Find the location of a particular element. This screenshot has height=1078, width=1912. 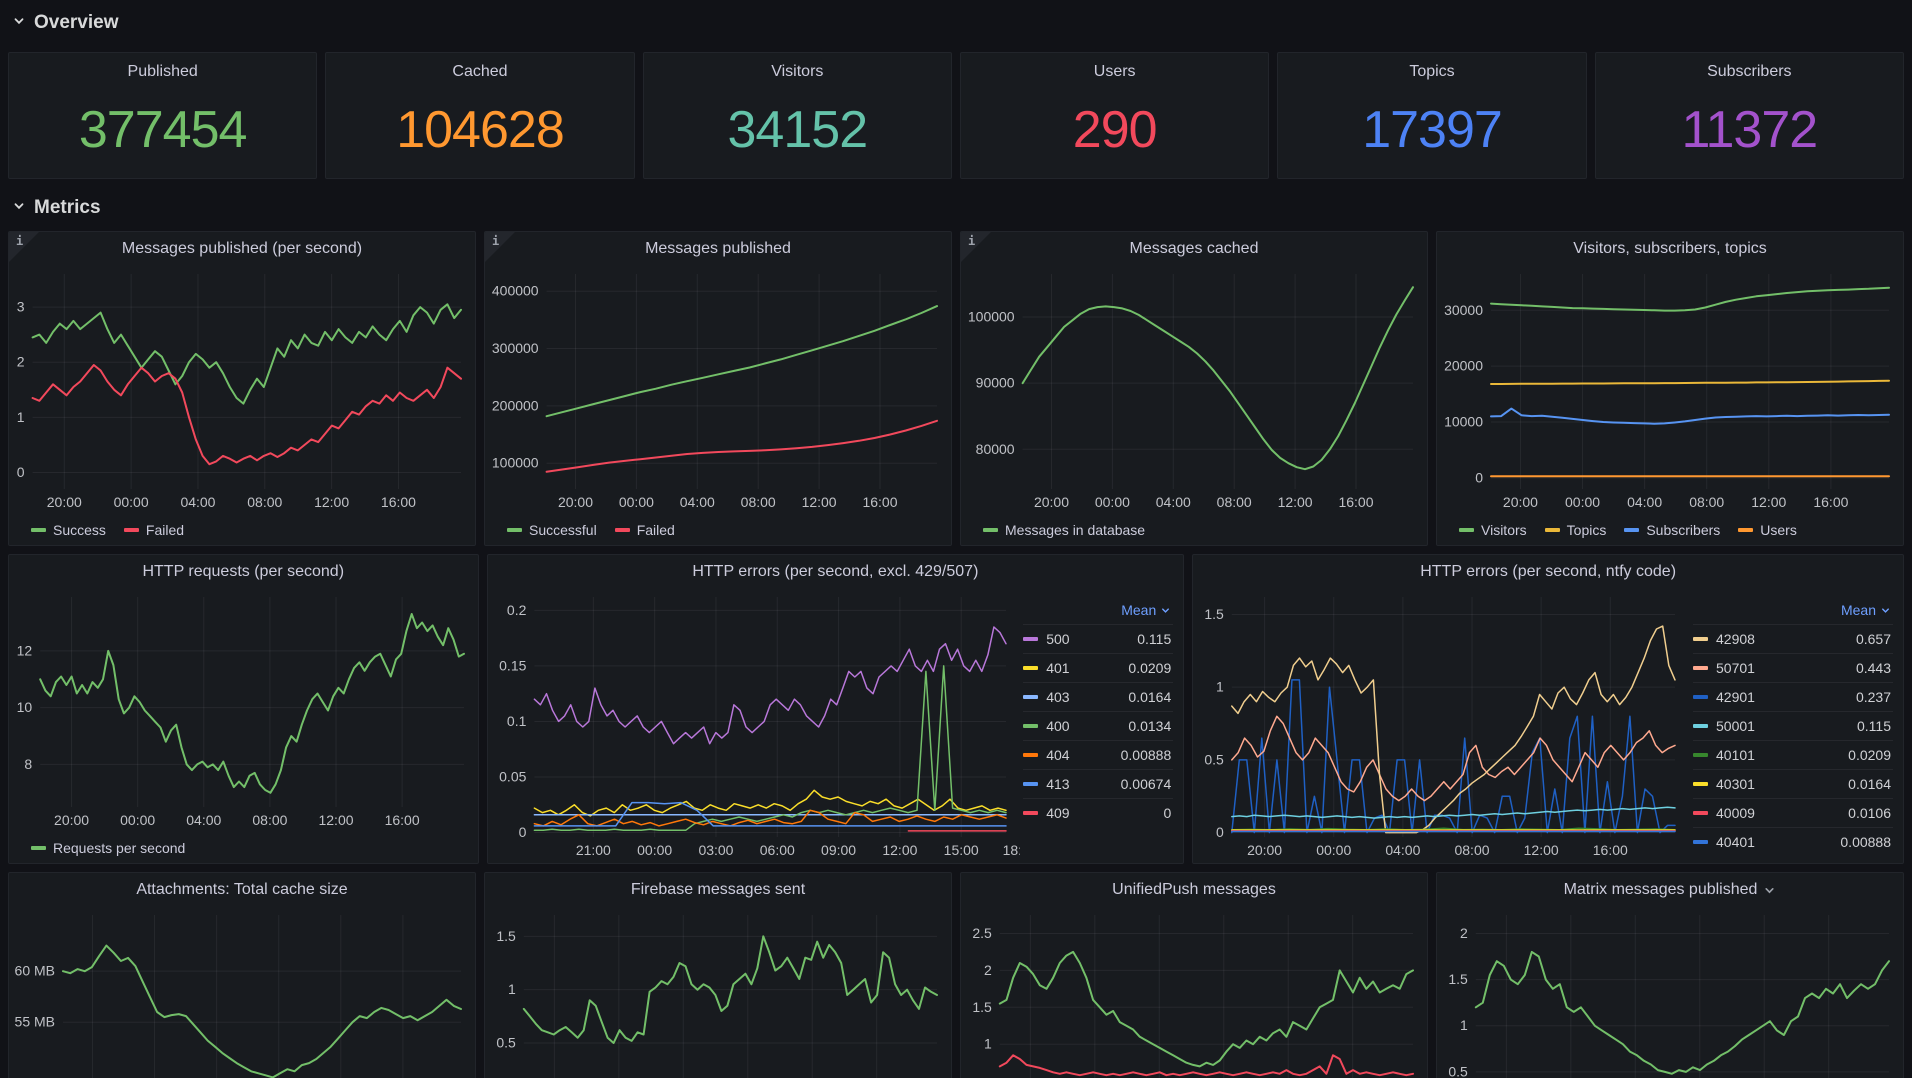

legend-item-visitors: Visitors is located at coordinates (1493, 530).